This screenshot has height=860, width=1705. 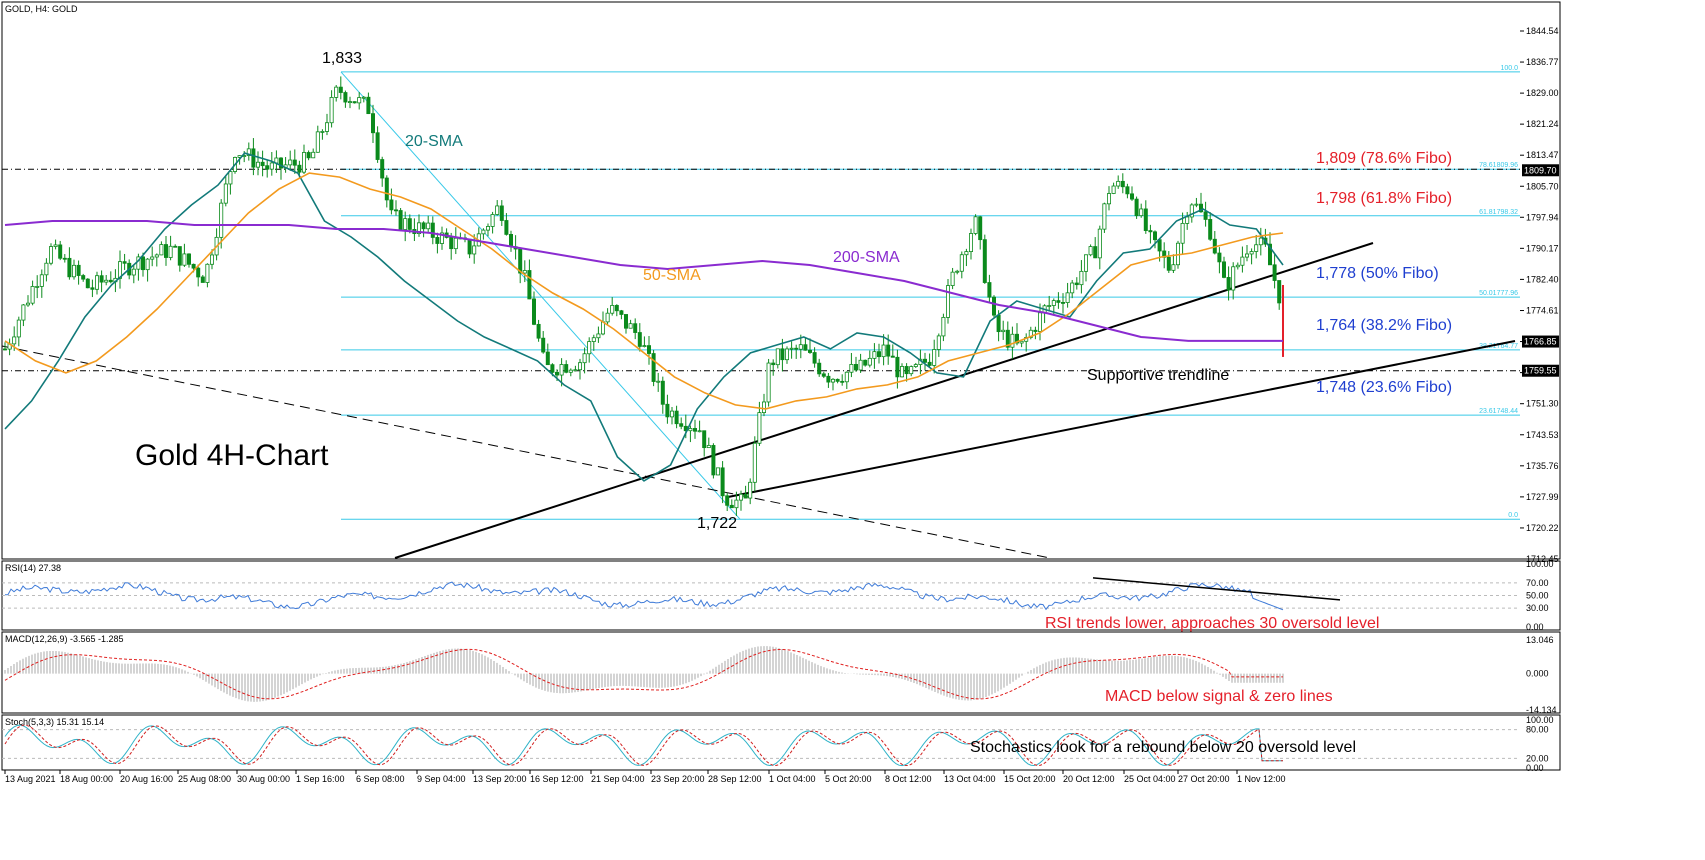 I want to click on rsi-tick-label: 100.00, so click(x=1540, y=564).